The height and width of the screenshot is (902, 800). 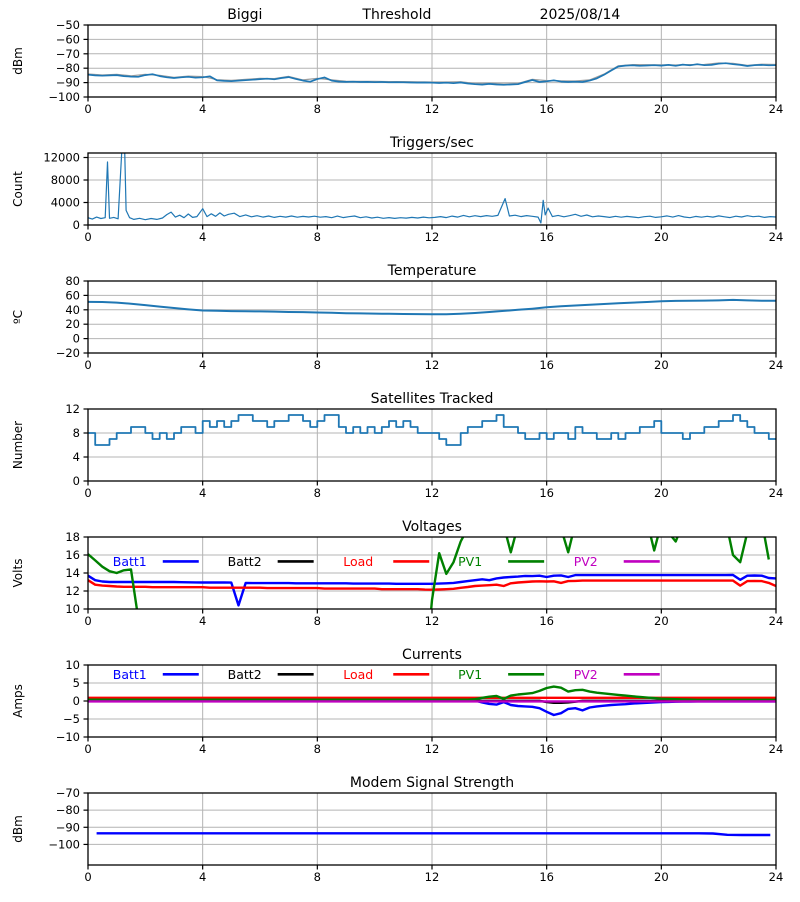 I want to click on y-axis-label: Volts, so click(x=18, y=573).